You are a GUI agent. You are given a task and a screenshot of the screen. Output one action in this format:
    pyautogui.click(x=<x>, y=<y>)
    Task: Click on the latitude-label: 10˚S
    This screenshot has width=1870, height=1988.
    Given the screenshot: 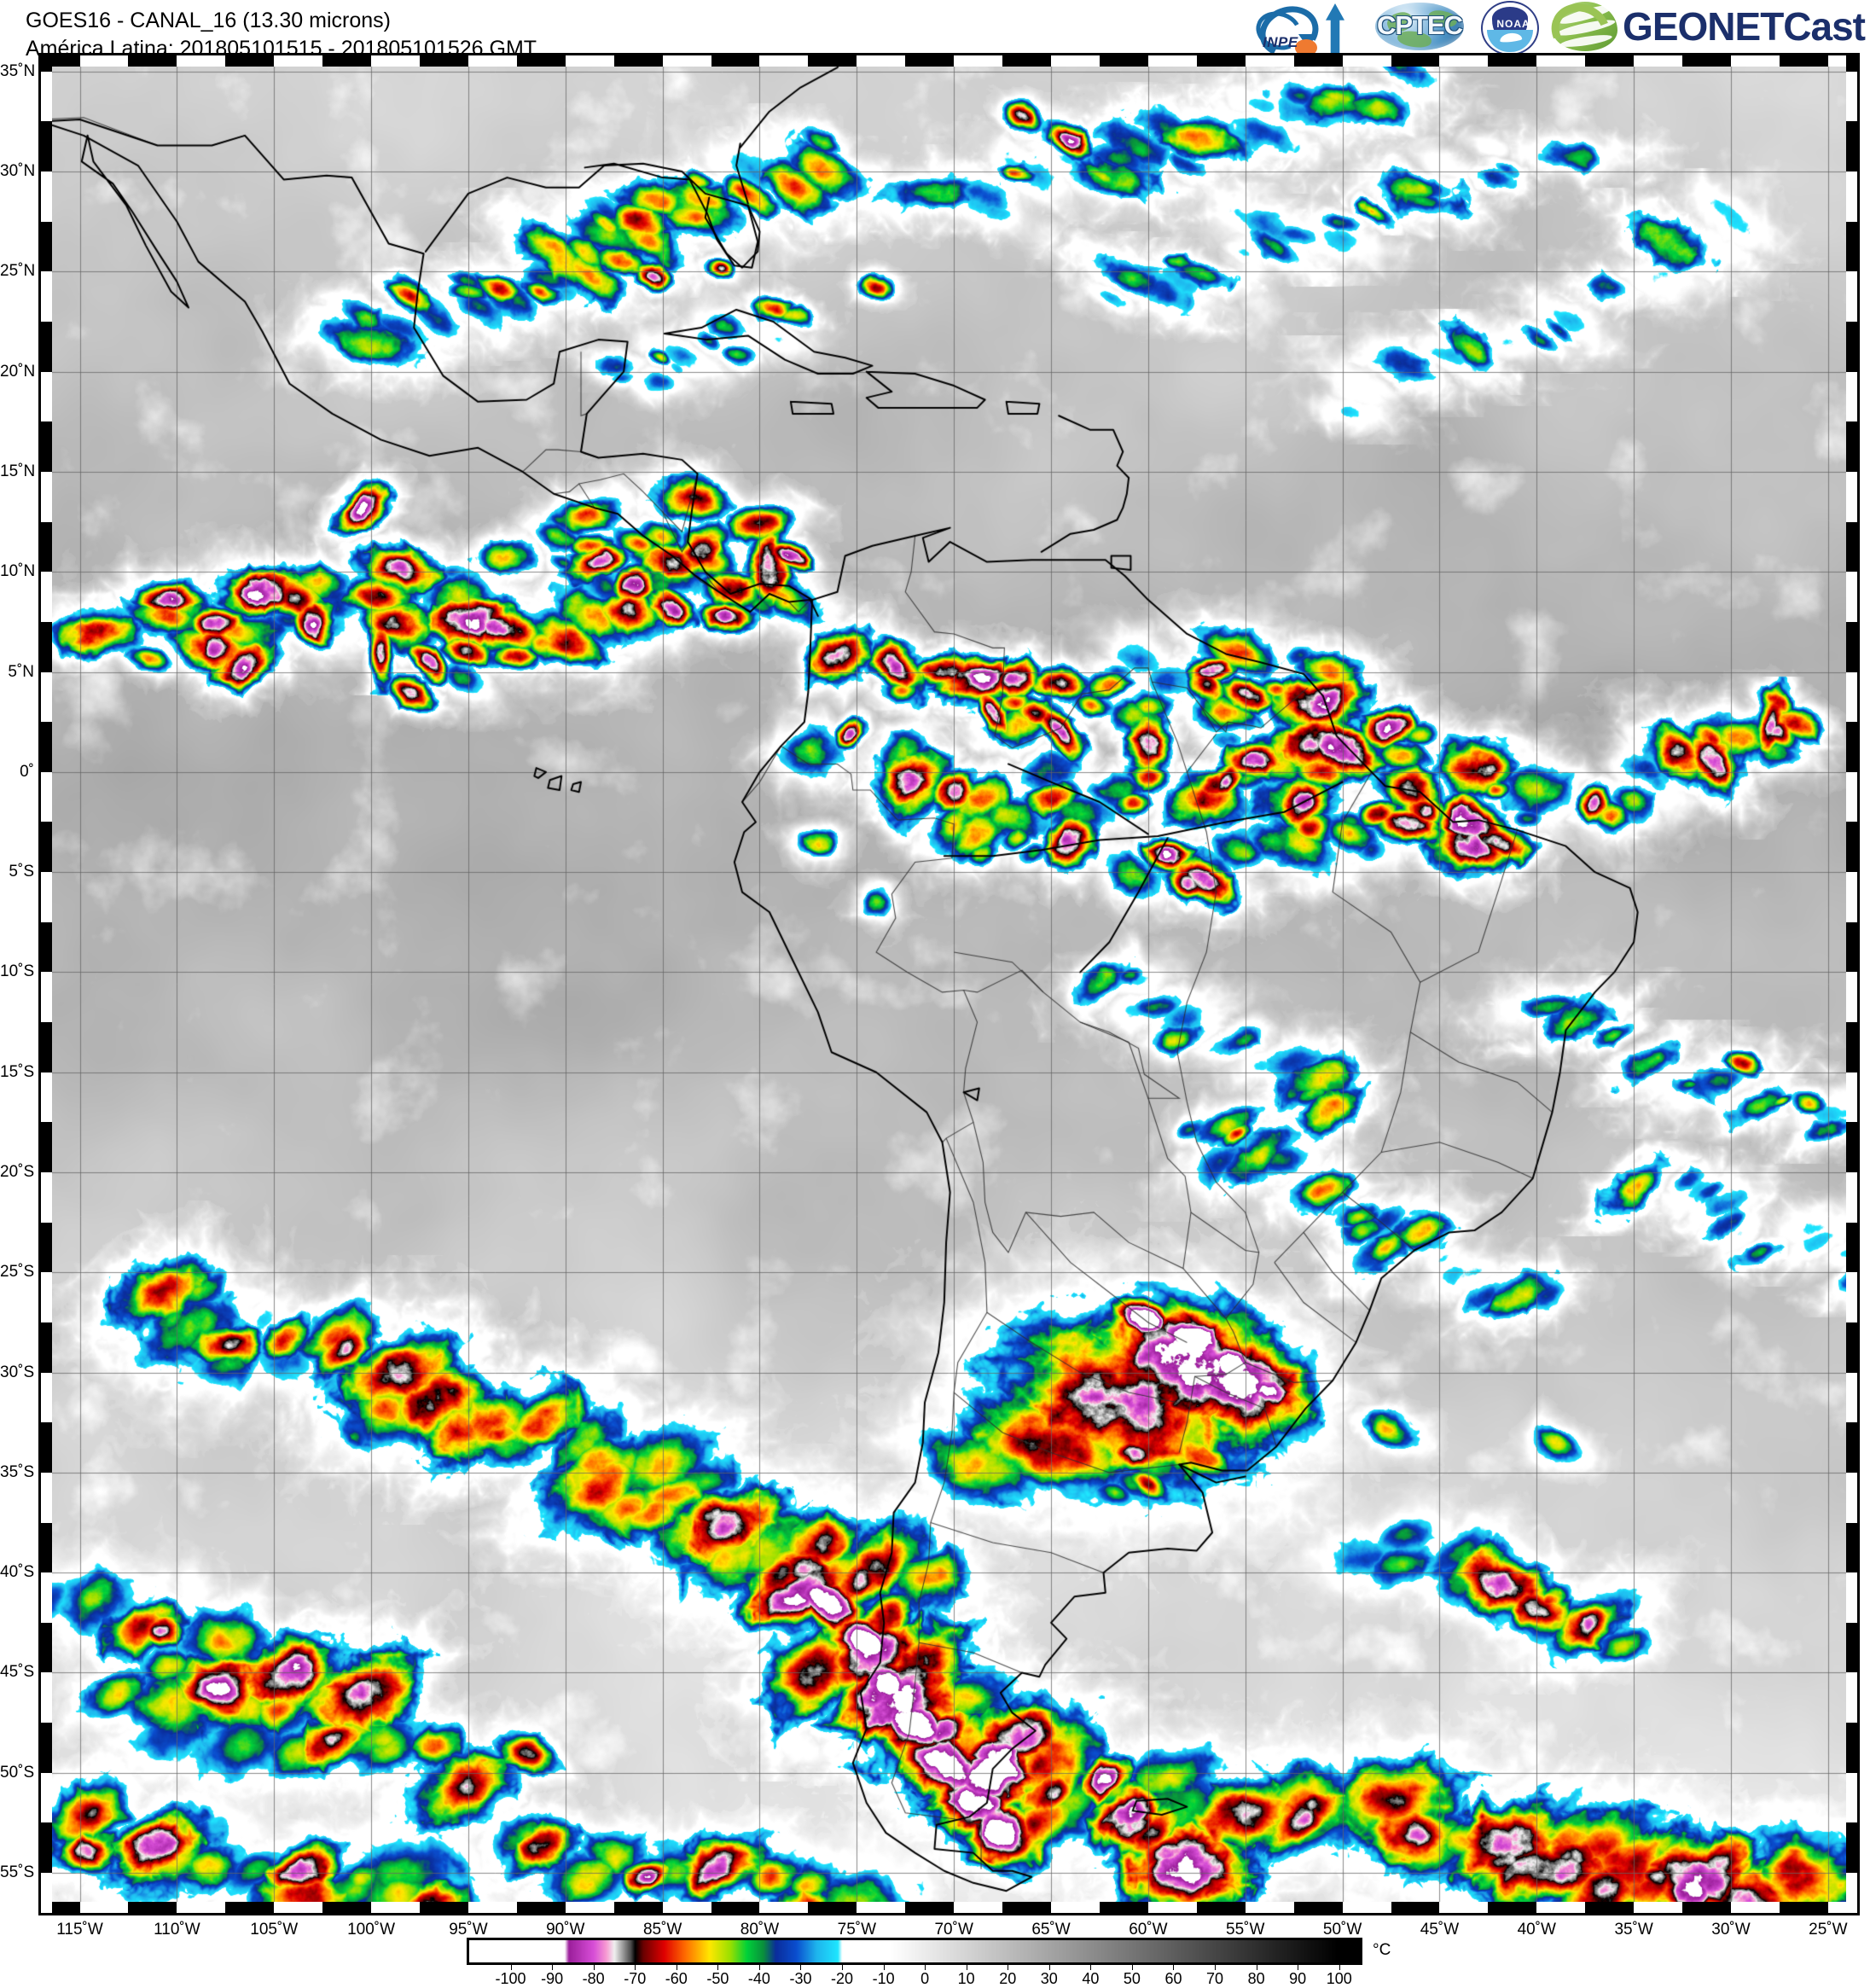 What is the action you would take?
    pyautogui.click(x=17, y=971)
    